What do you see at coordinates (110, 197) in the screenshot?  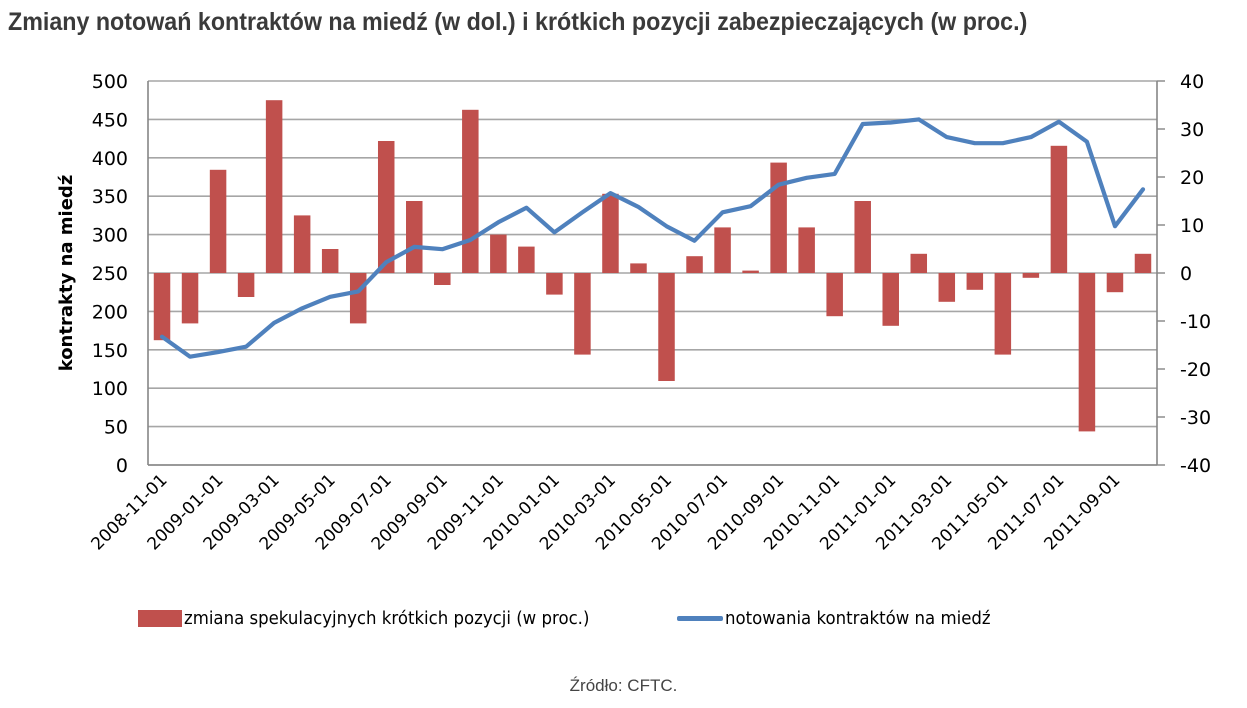 I see `left-axis-tick-label: 350` at bounding box center [110, 197].